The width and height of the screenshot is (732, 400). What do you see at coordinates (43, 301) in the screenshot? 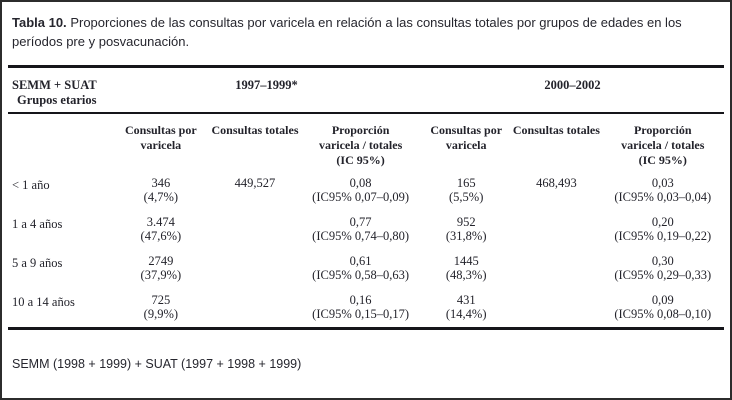
I see `age-group-cell: 10 a 14 años` at bounding box center [43, 301].